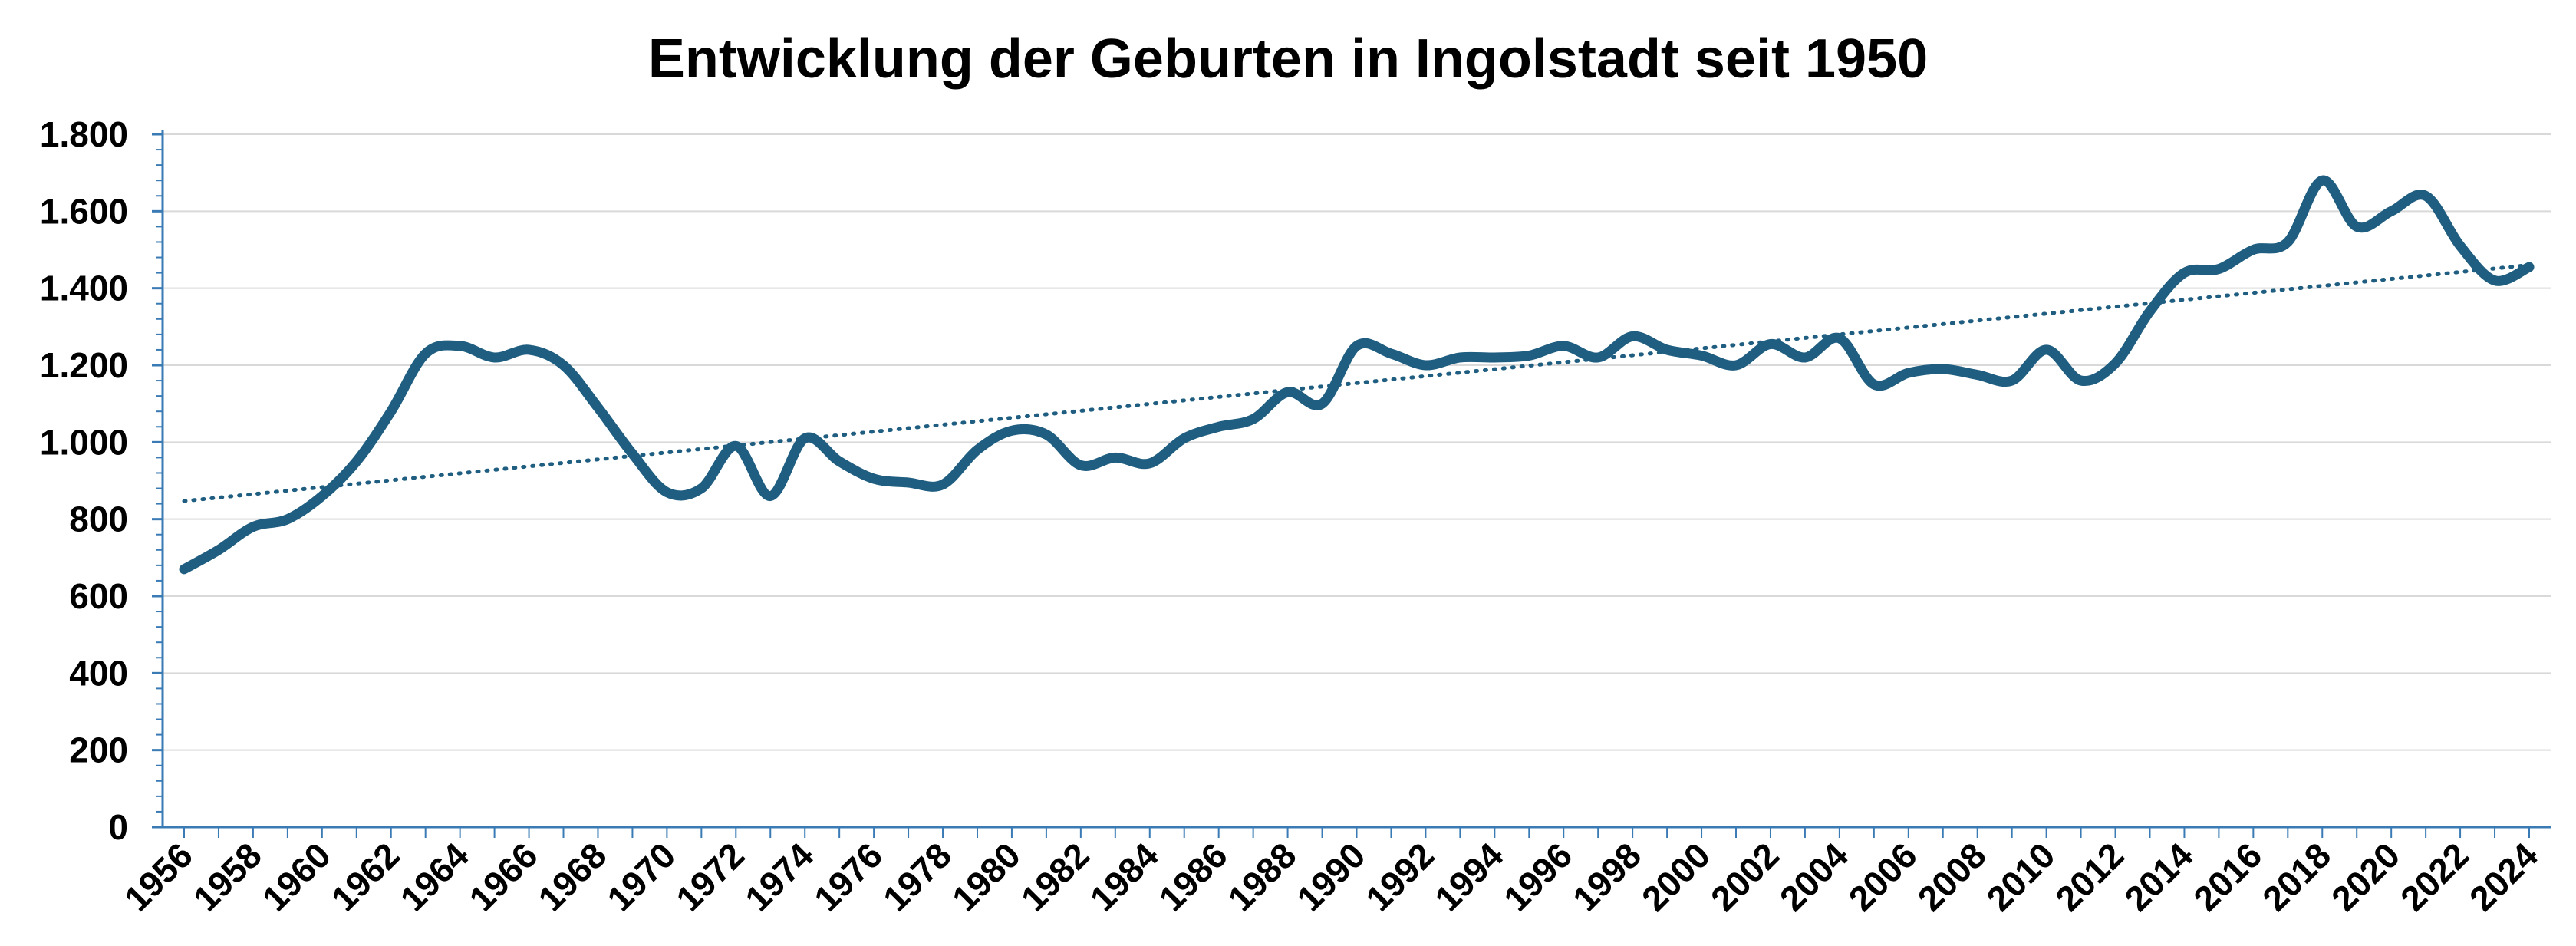 The width and height of the screenshot is (2576, 946). I want to click on data-point-1994, so click(1494, 357).